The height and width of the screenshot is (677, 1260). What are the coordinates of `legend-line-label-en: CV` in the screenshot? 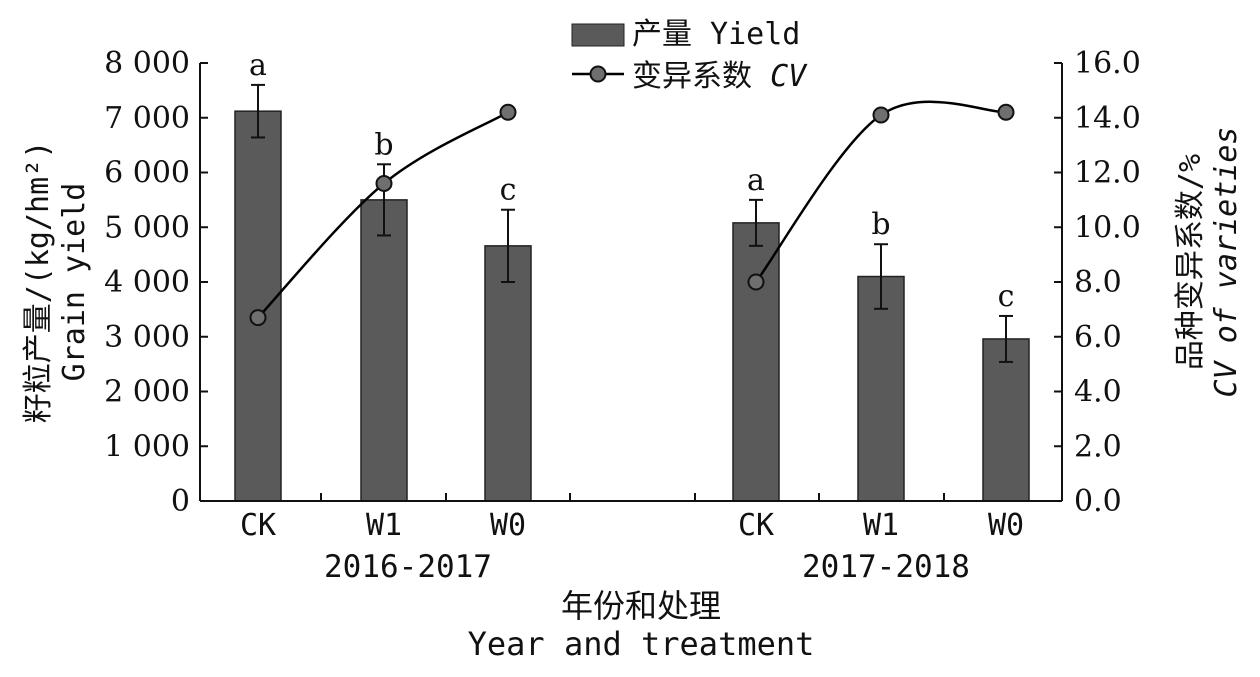 It's located at (789, 76).